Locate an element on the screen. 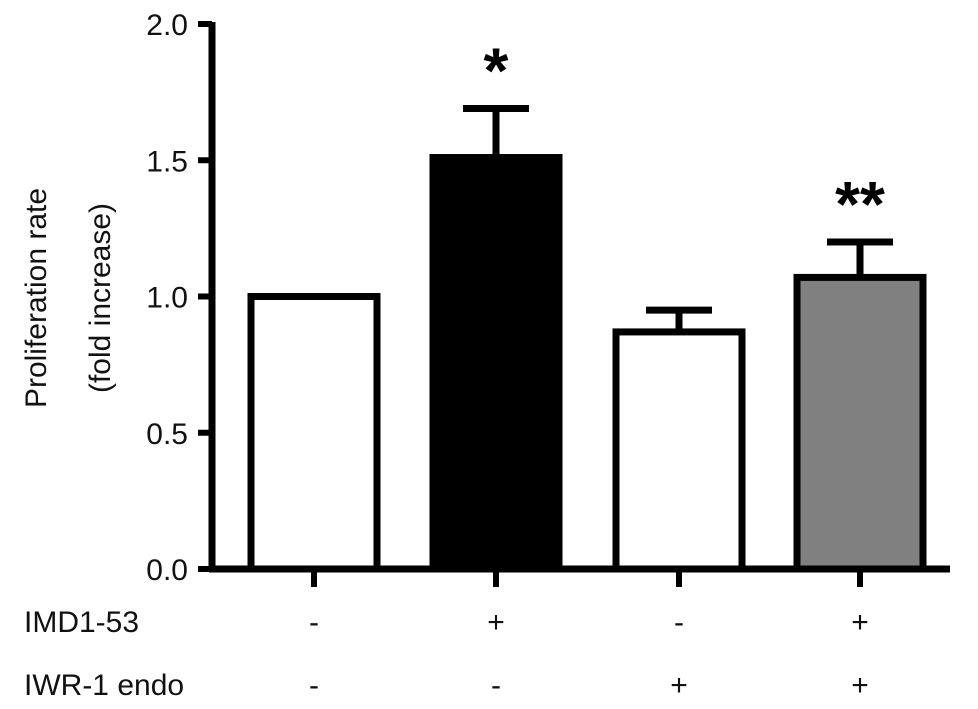 This screenshot has width=978, height=709. y-axis-ticks: 0.0 0.5 1.0 1.5 2.0 is located at coordinates (179, 298).